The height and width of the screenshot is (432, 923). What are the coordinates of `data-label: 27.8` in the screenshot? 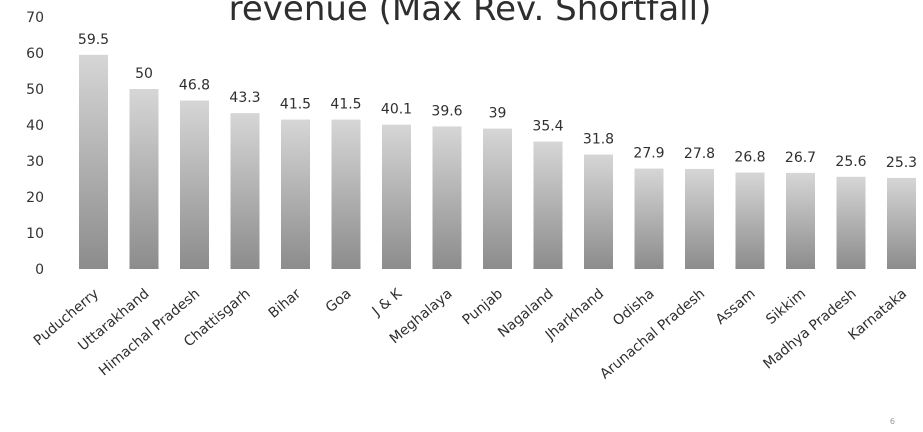 It's located at (699, 154).